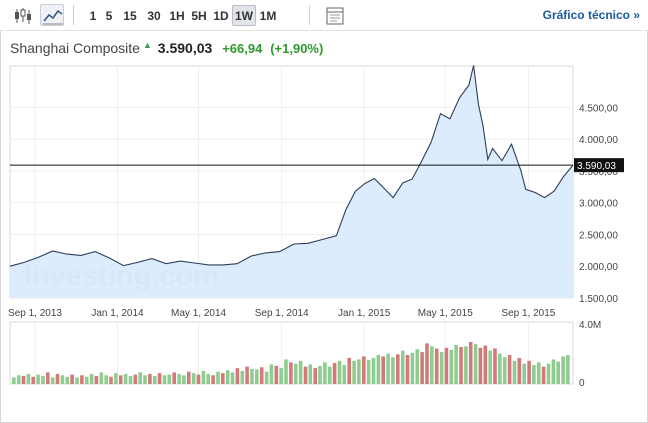  What do you see at coordinates (598, 299) in the screenshot?
I see `y-tick-label: 1.500,00` at bounding box center [598, 299].